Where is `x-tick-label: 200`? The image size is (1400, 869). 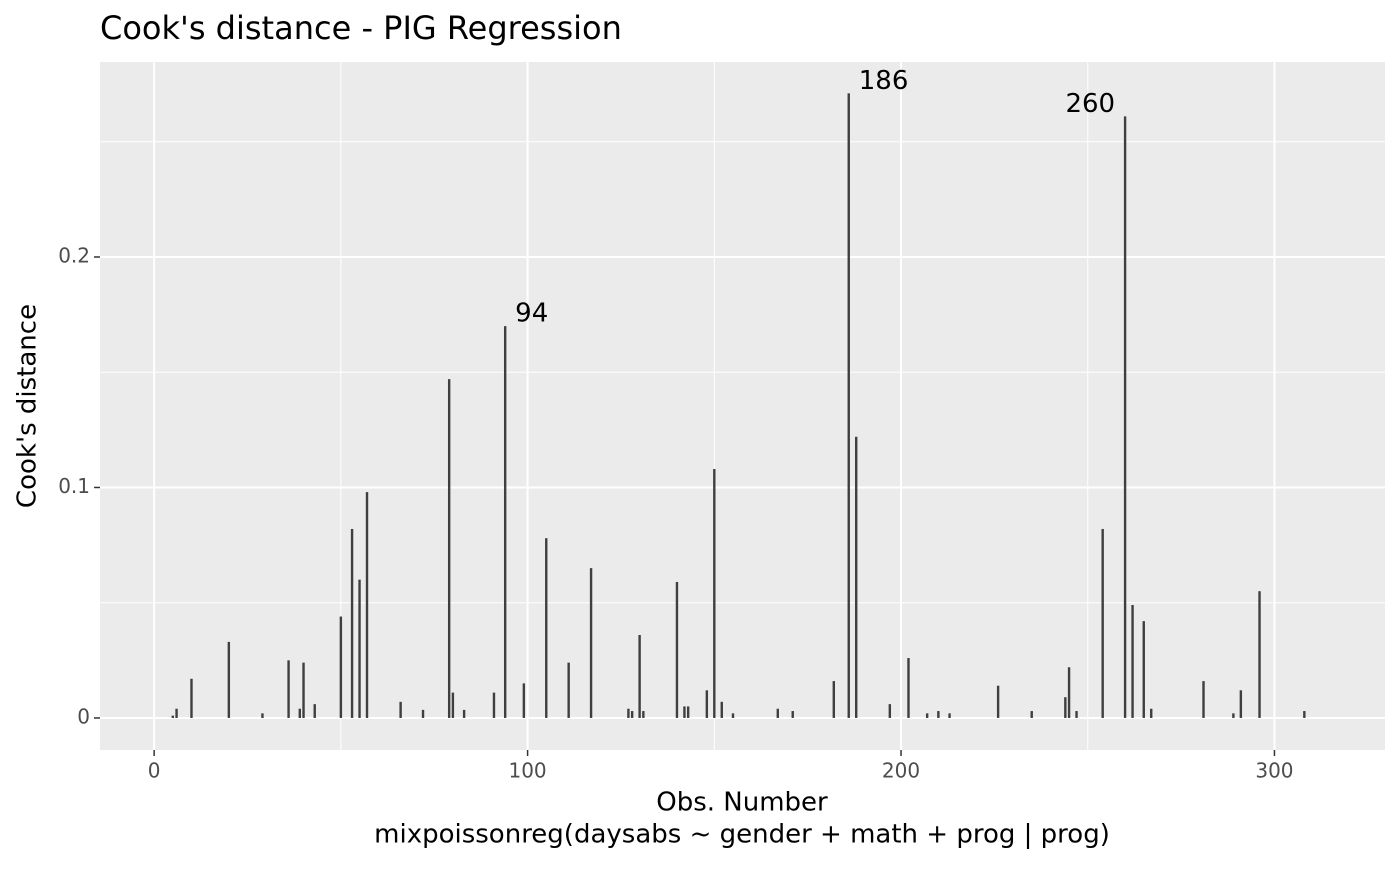 x-tick-label: 200 is located at coordinates (901, 771).